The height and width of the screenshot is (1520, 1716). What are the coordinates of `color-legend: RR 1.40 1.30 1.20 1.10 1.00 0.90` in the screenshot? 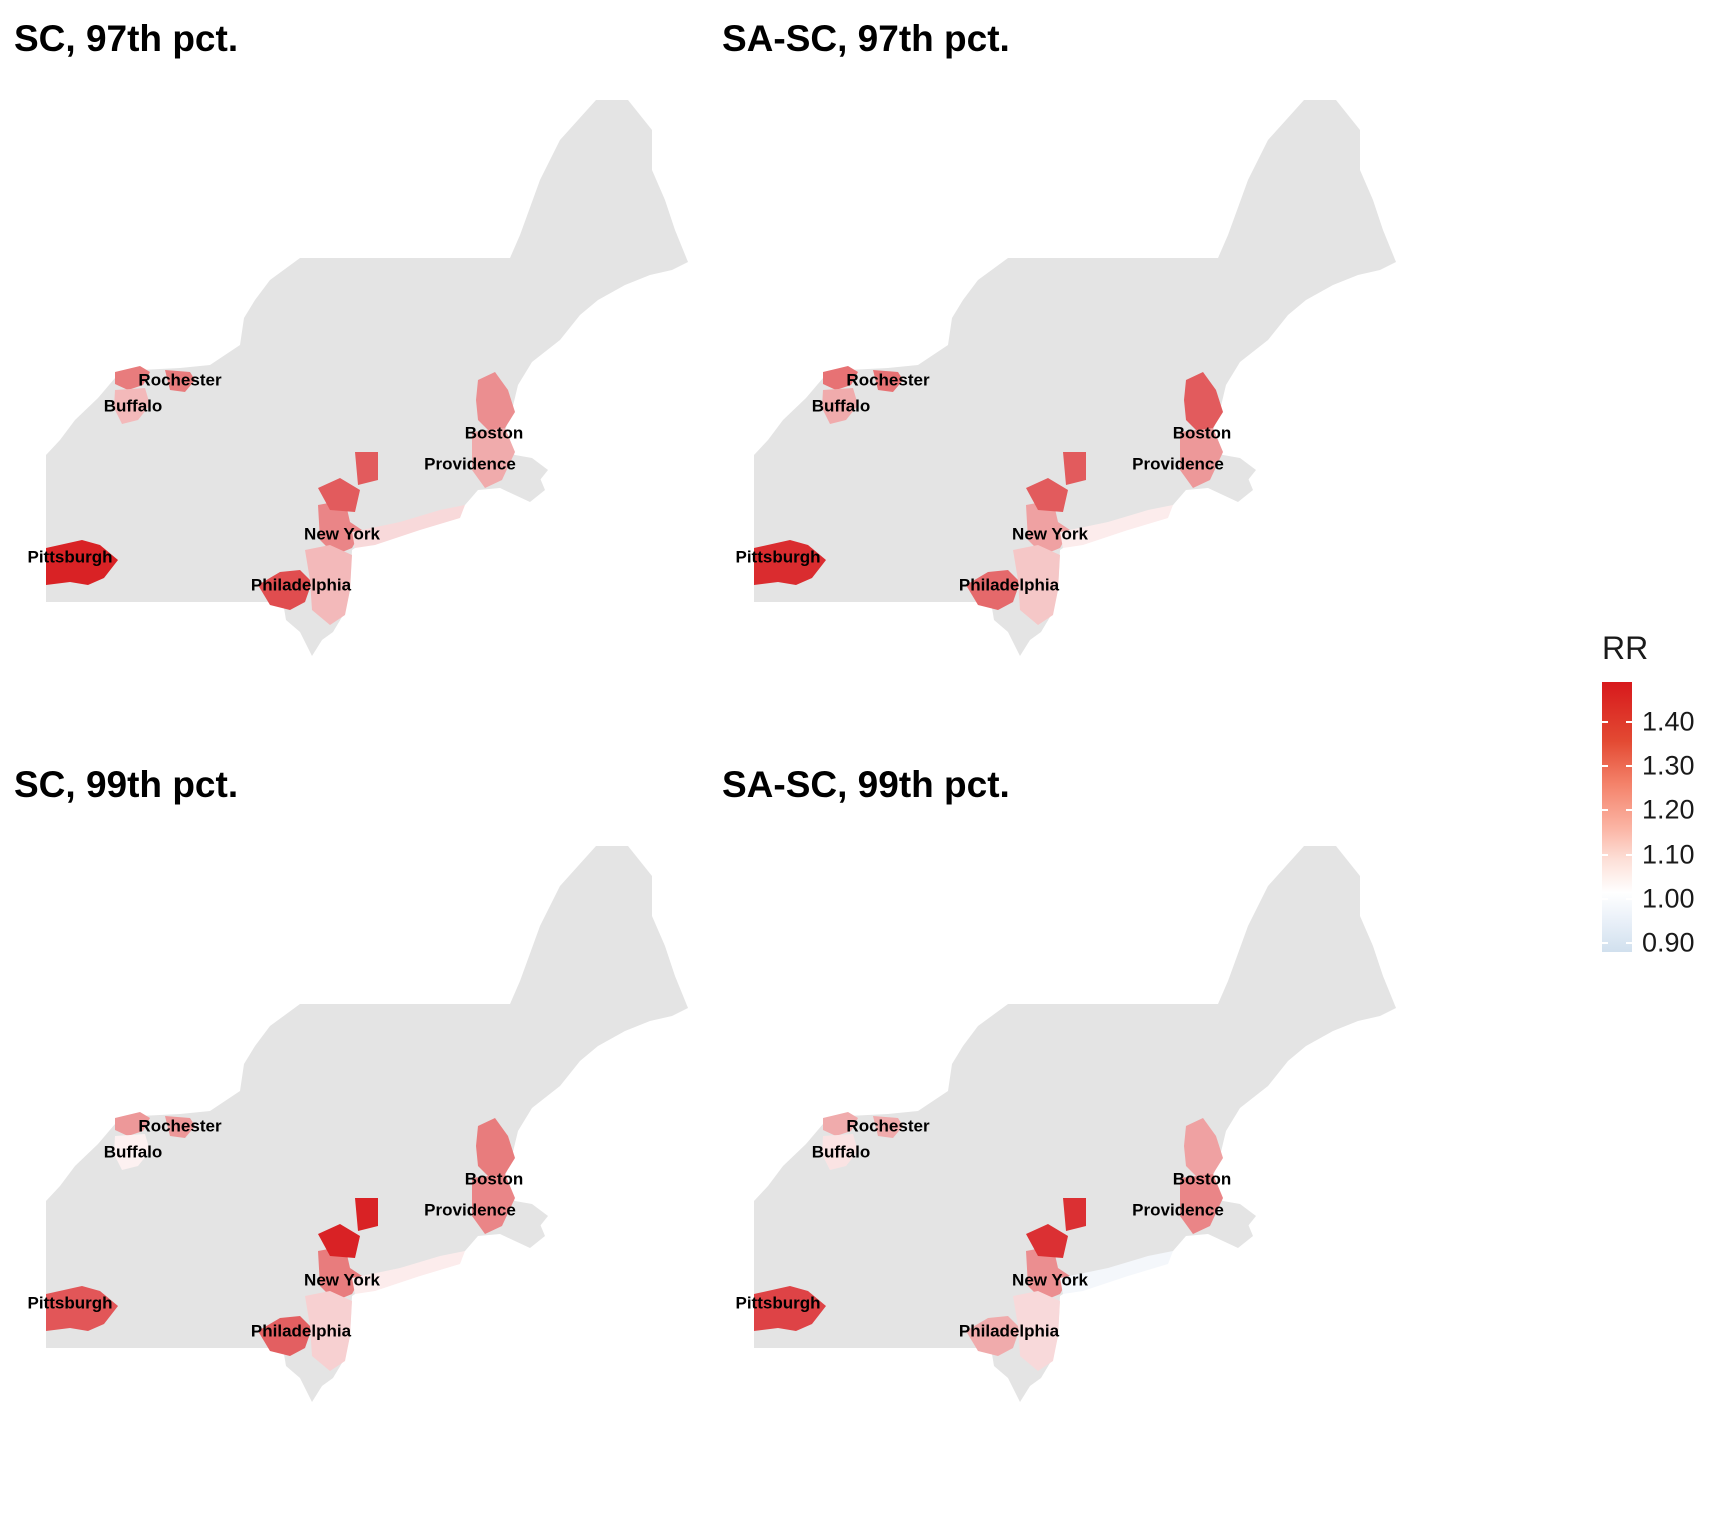 It's located at (1650, 800).